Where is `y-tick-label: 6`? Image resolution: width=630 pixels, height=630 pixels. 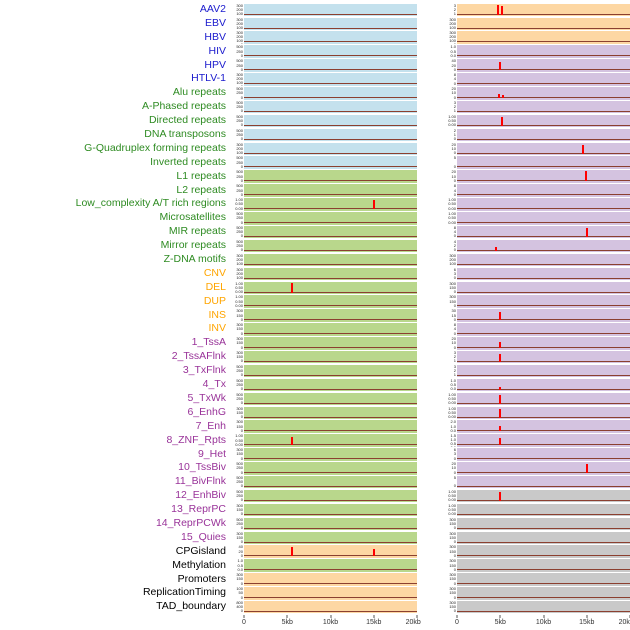 y-tick-label: 6 is located at coordinates (454, 269).